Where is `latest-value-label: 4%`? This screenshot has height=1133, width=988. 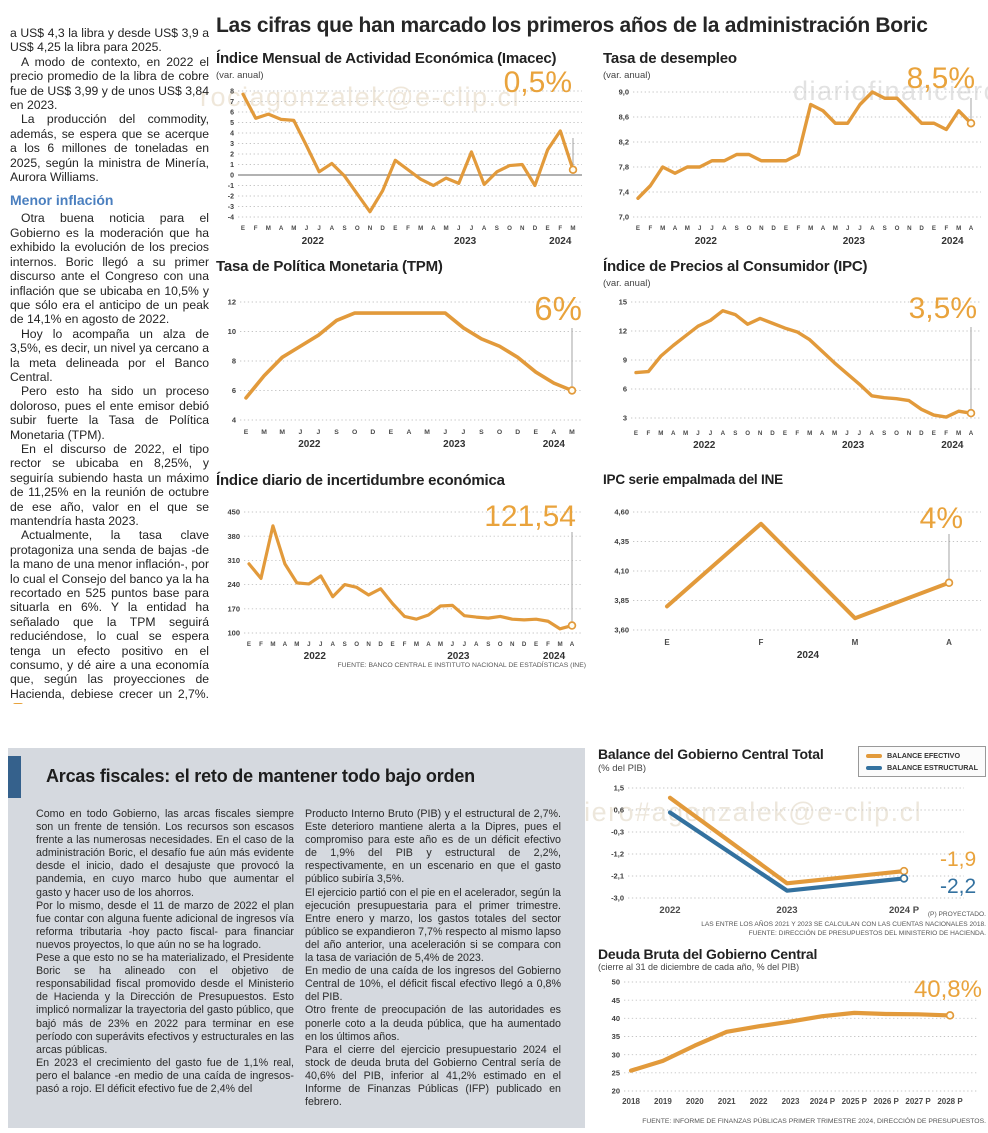
latest-value-label: 4% is located at coordinates (941, 518).